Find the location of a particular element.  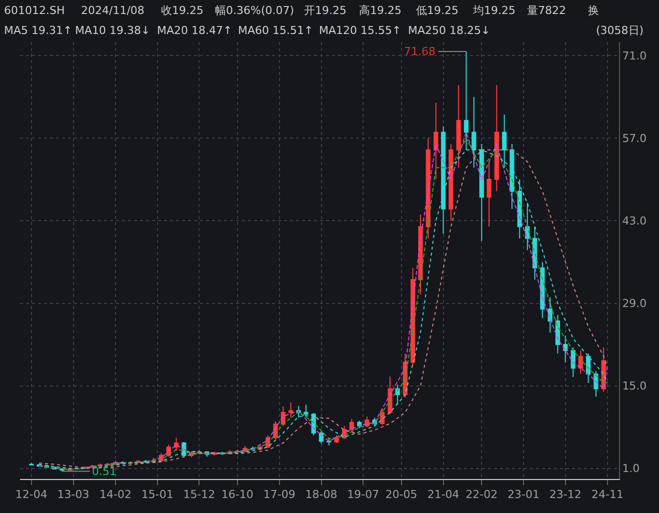

annotation: 71.68 is located at coordinates (420, 51).